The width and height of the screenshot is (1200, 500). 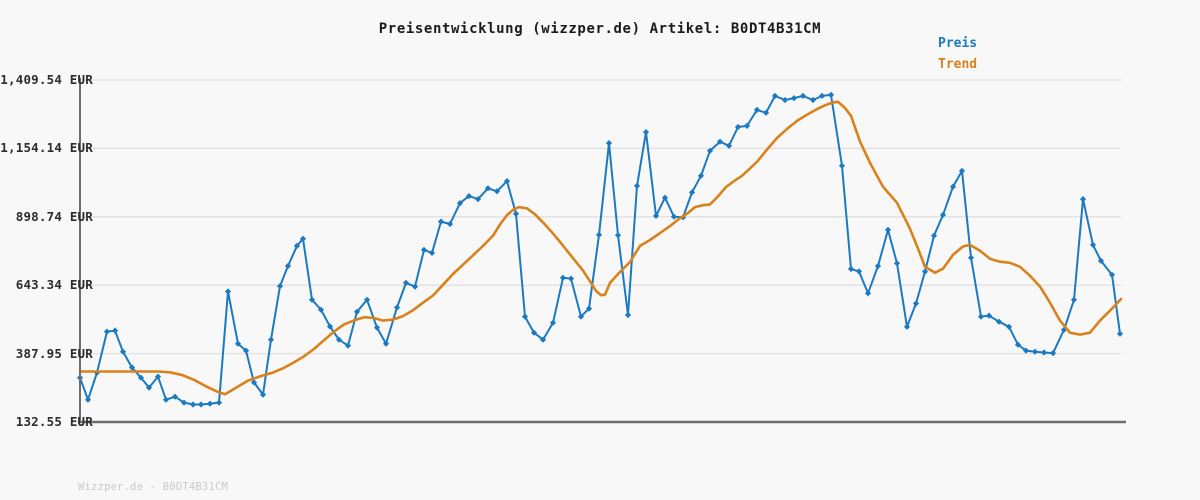 I want to click on y-tick-label: 898.74 EUR, so click(x=54, y=216).